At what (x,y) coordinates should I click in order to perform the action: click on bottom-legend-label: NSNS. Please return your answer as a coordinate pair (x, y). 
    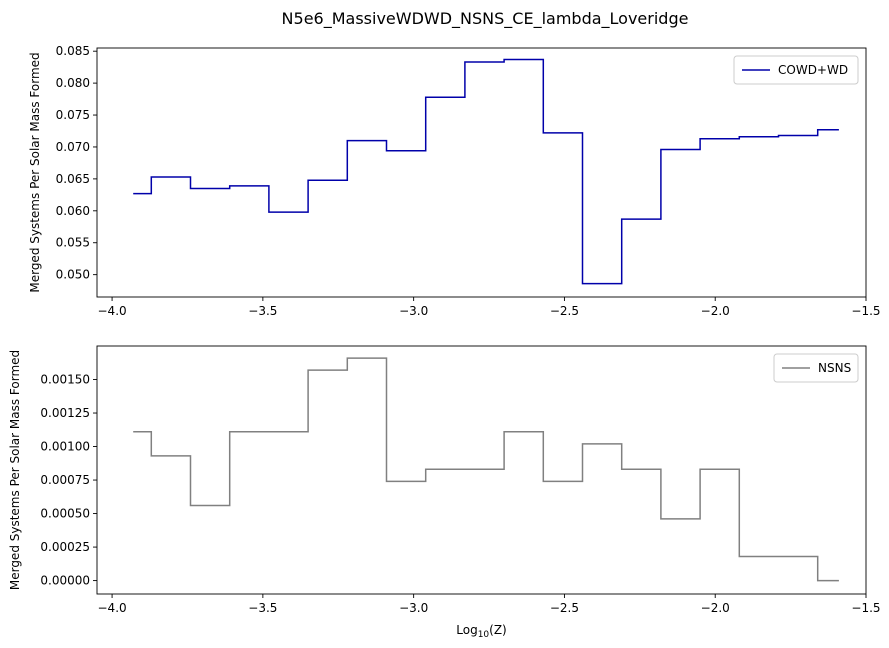
    Looking at the image, I should click on (834, 368).